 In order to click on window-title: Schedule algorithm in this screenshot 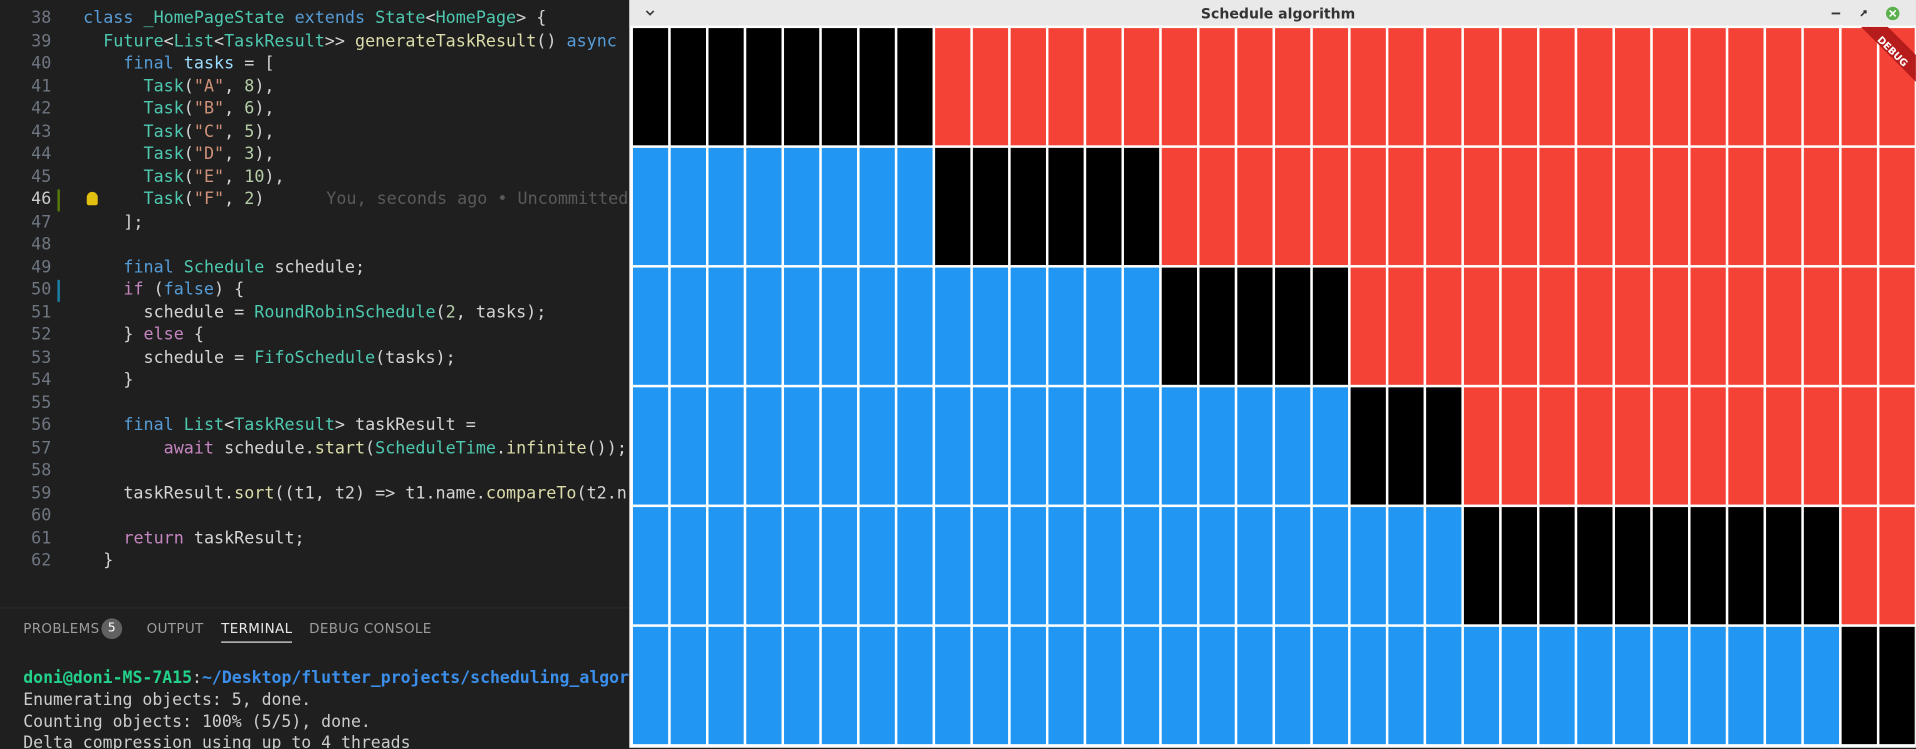, I will do `click(1278, 14)`.